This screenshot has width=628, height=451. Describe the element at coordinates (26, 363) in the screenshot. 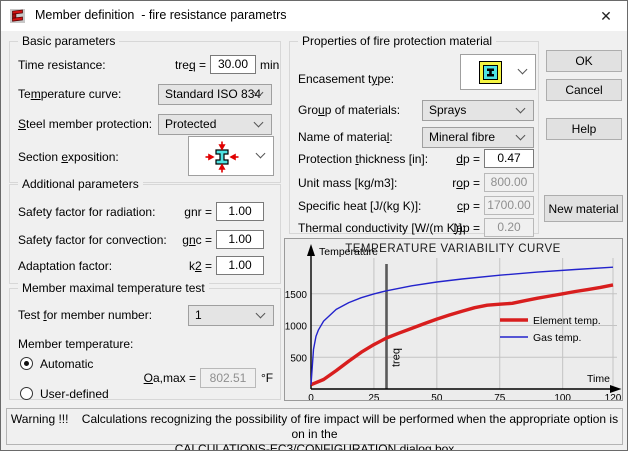

I see `automatic-radio` at that location.